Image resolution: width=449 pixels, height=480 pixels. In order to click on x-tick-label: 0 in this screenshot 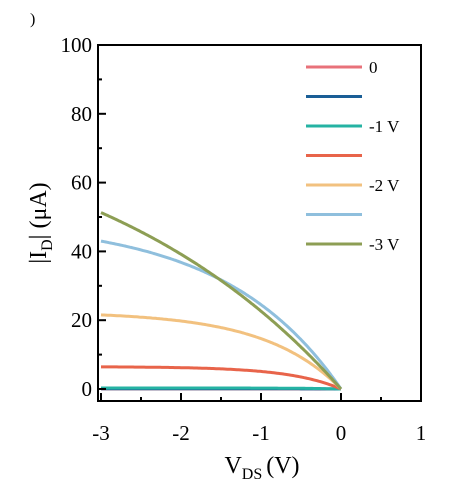, I will do `click(341, 433)`.